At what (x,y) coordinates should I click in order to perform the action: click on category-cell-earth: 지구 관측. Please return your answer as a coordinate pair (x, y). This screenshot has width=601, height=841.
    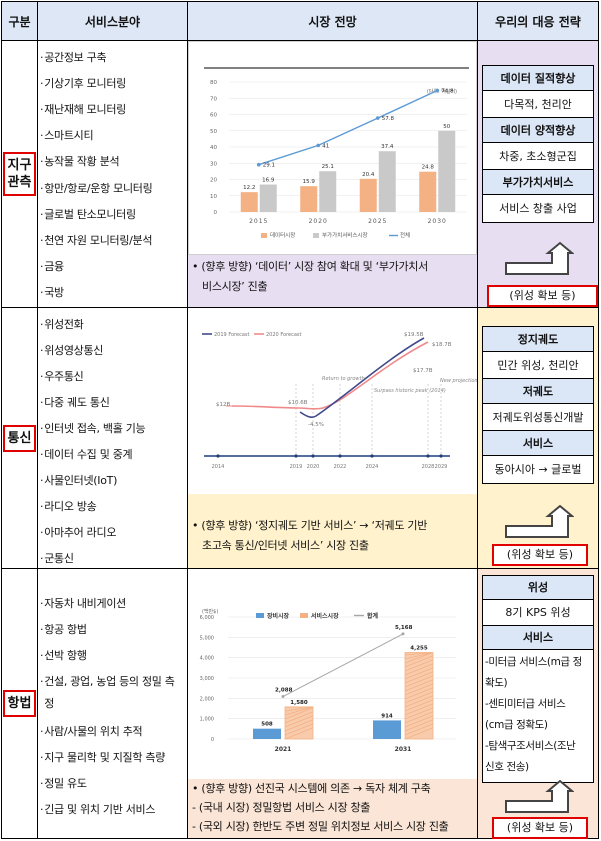
    Looking at the image, I should click on (19, 174).